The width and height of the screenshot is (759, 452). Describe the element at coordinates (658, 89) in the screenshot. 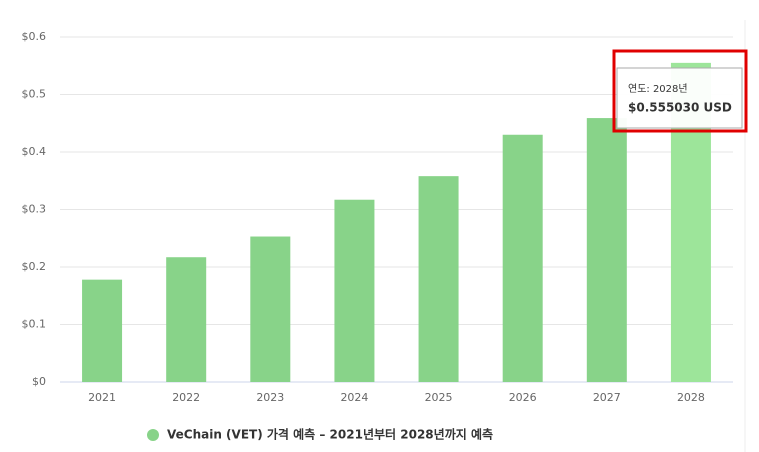

I see `tooltip-title: 연도: 2028년` at that location.